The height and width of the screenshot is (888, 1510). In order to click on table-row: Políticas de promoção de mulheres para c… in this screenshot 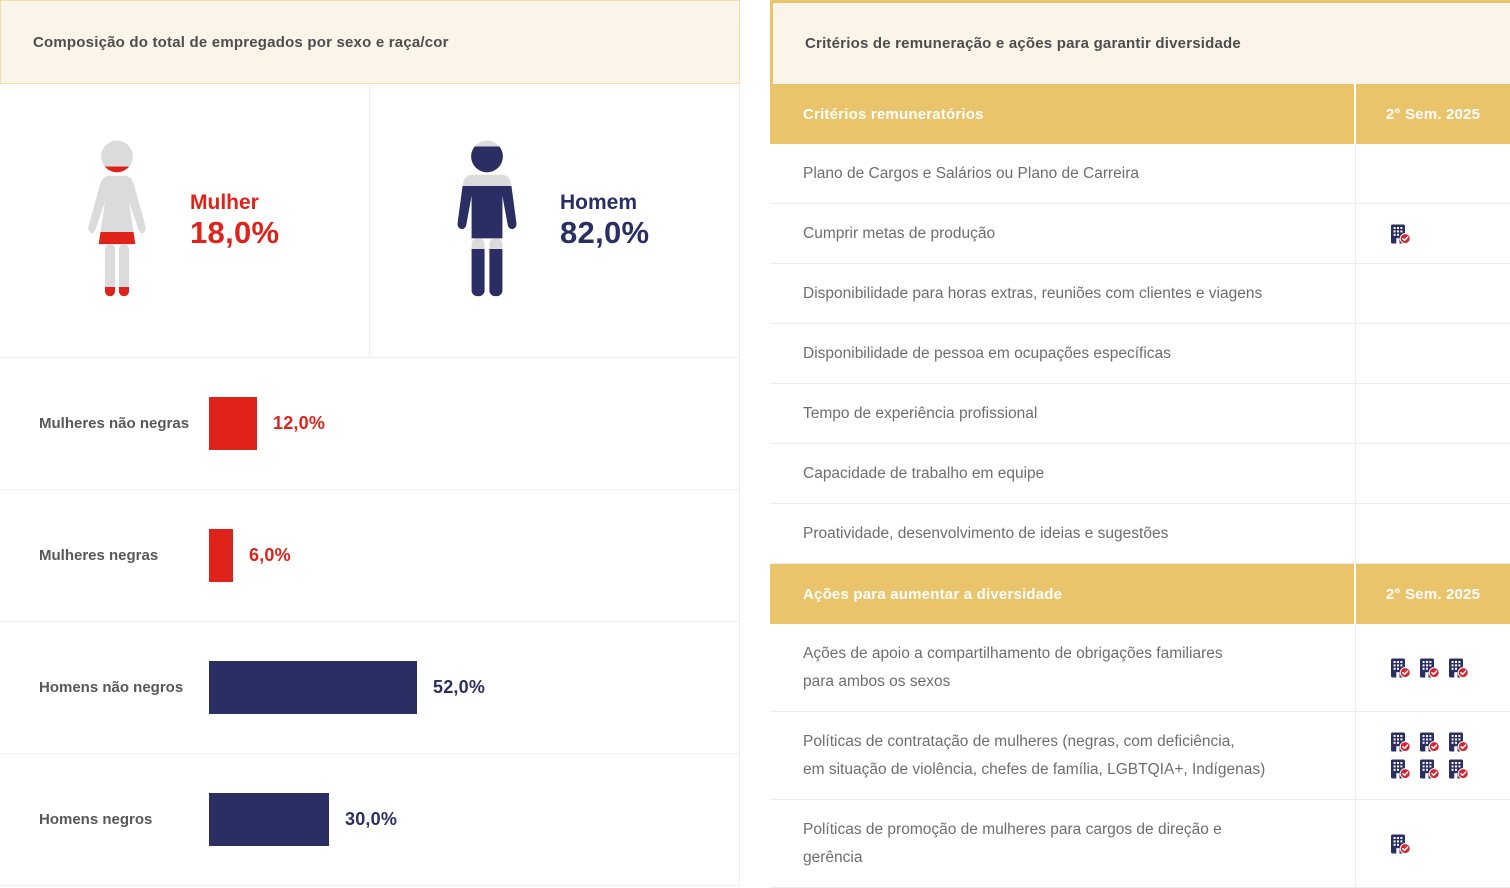, I will do `click(1140, 844)`.